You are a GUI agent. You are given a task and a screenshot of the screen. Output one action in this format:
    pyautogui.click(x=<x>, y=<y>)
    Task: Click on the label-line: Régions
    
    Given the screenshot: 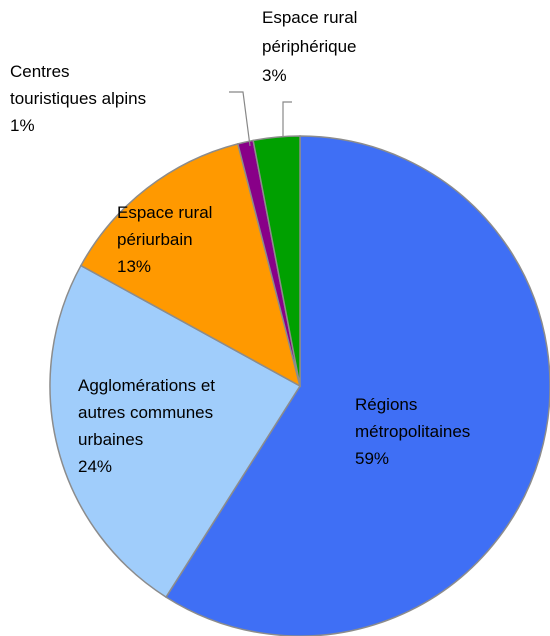 What is the action you would take?
    pyautogui.click(x=386, y=404)
    